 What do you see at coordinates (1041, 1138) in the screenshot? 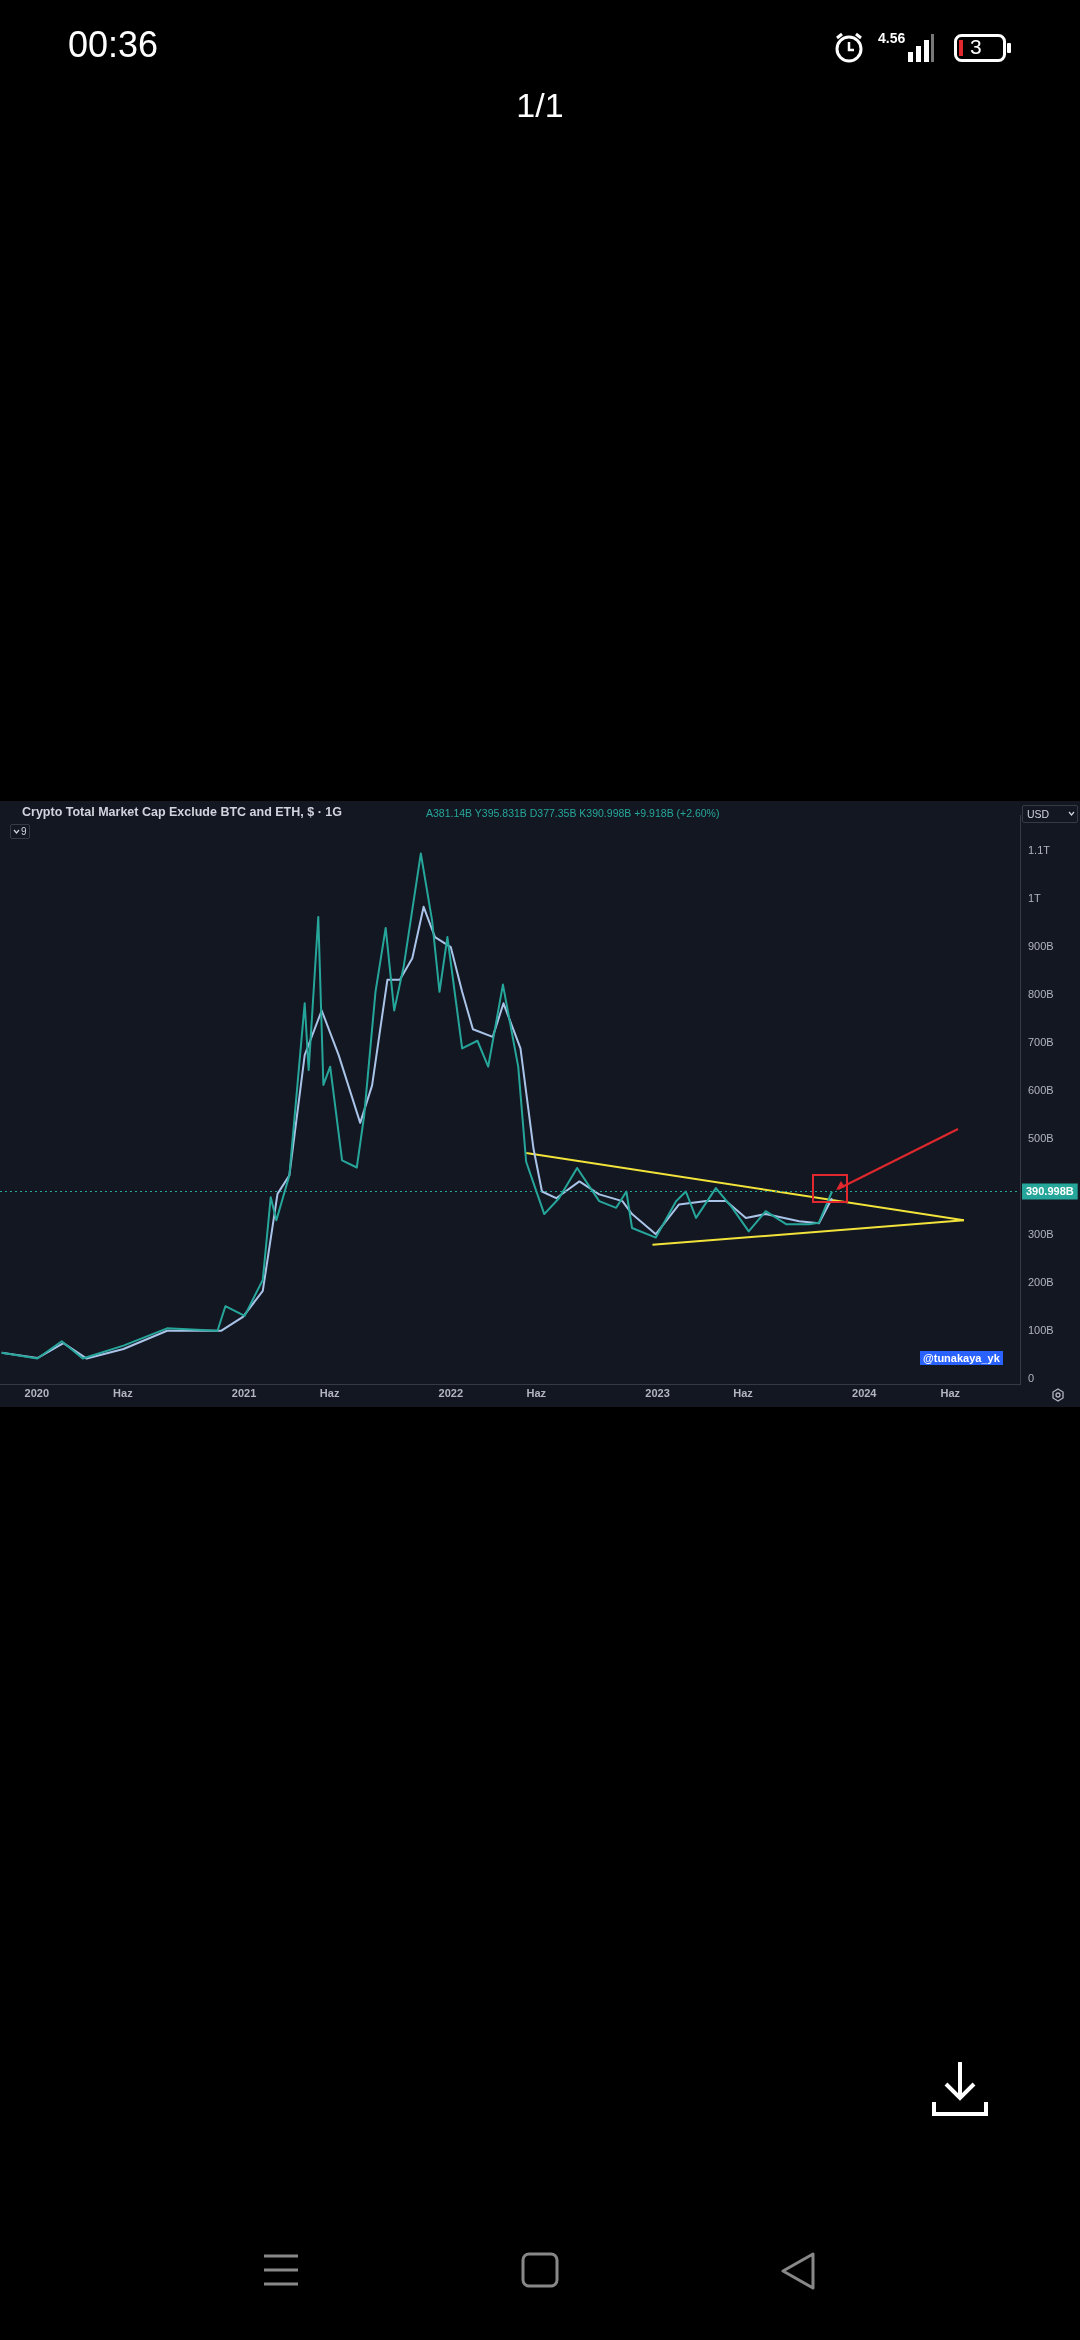
I see `y-tick-label: 500B` at bounding box center [1041, 1138].